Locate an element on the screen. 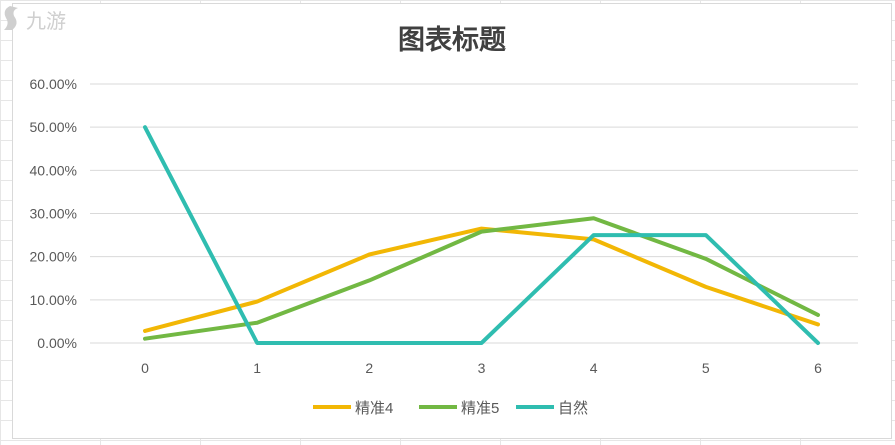  x-tick-label: 2 is located at coordinates (369, 368).